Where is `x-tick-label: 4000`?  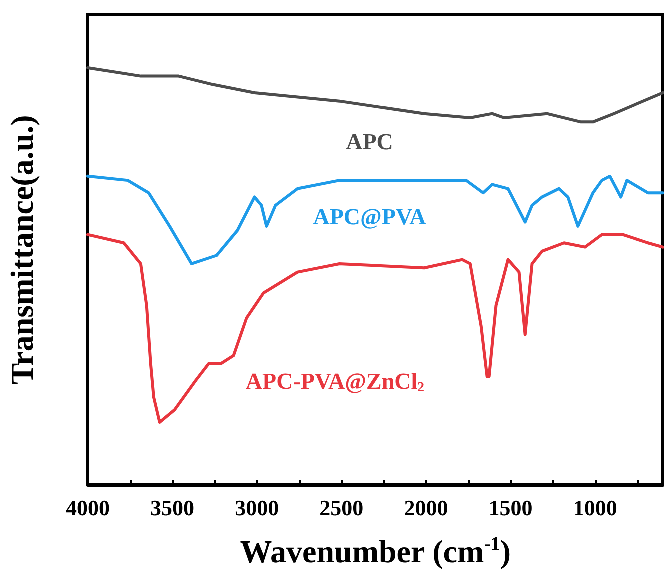 x-tick-label: 4000 is located at coordinates (88, 508).